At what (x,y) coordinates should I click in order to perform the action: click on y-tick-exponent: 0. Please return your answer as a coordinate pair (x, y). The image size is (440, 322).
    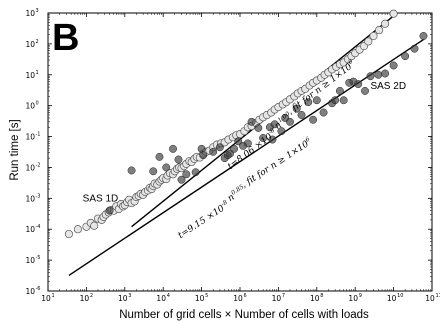
    Looking at the image, I should click on (37, 104).